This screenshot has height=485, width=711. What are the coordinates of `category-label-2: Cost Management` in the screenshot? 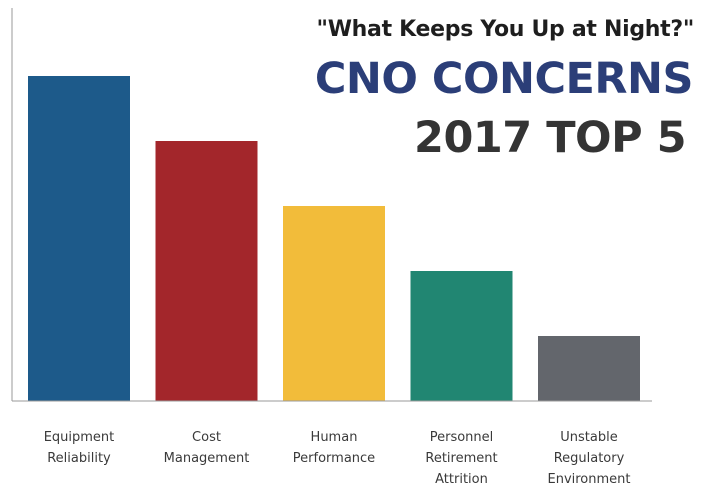 It's located at (207, 448).